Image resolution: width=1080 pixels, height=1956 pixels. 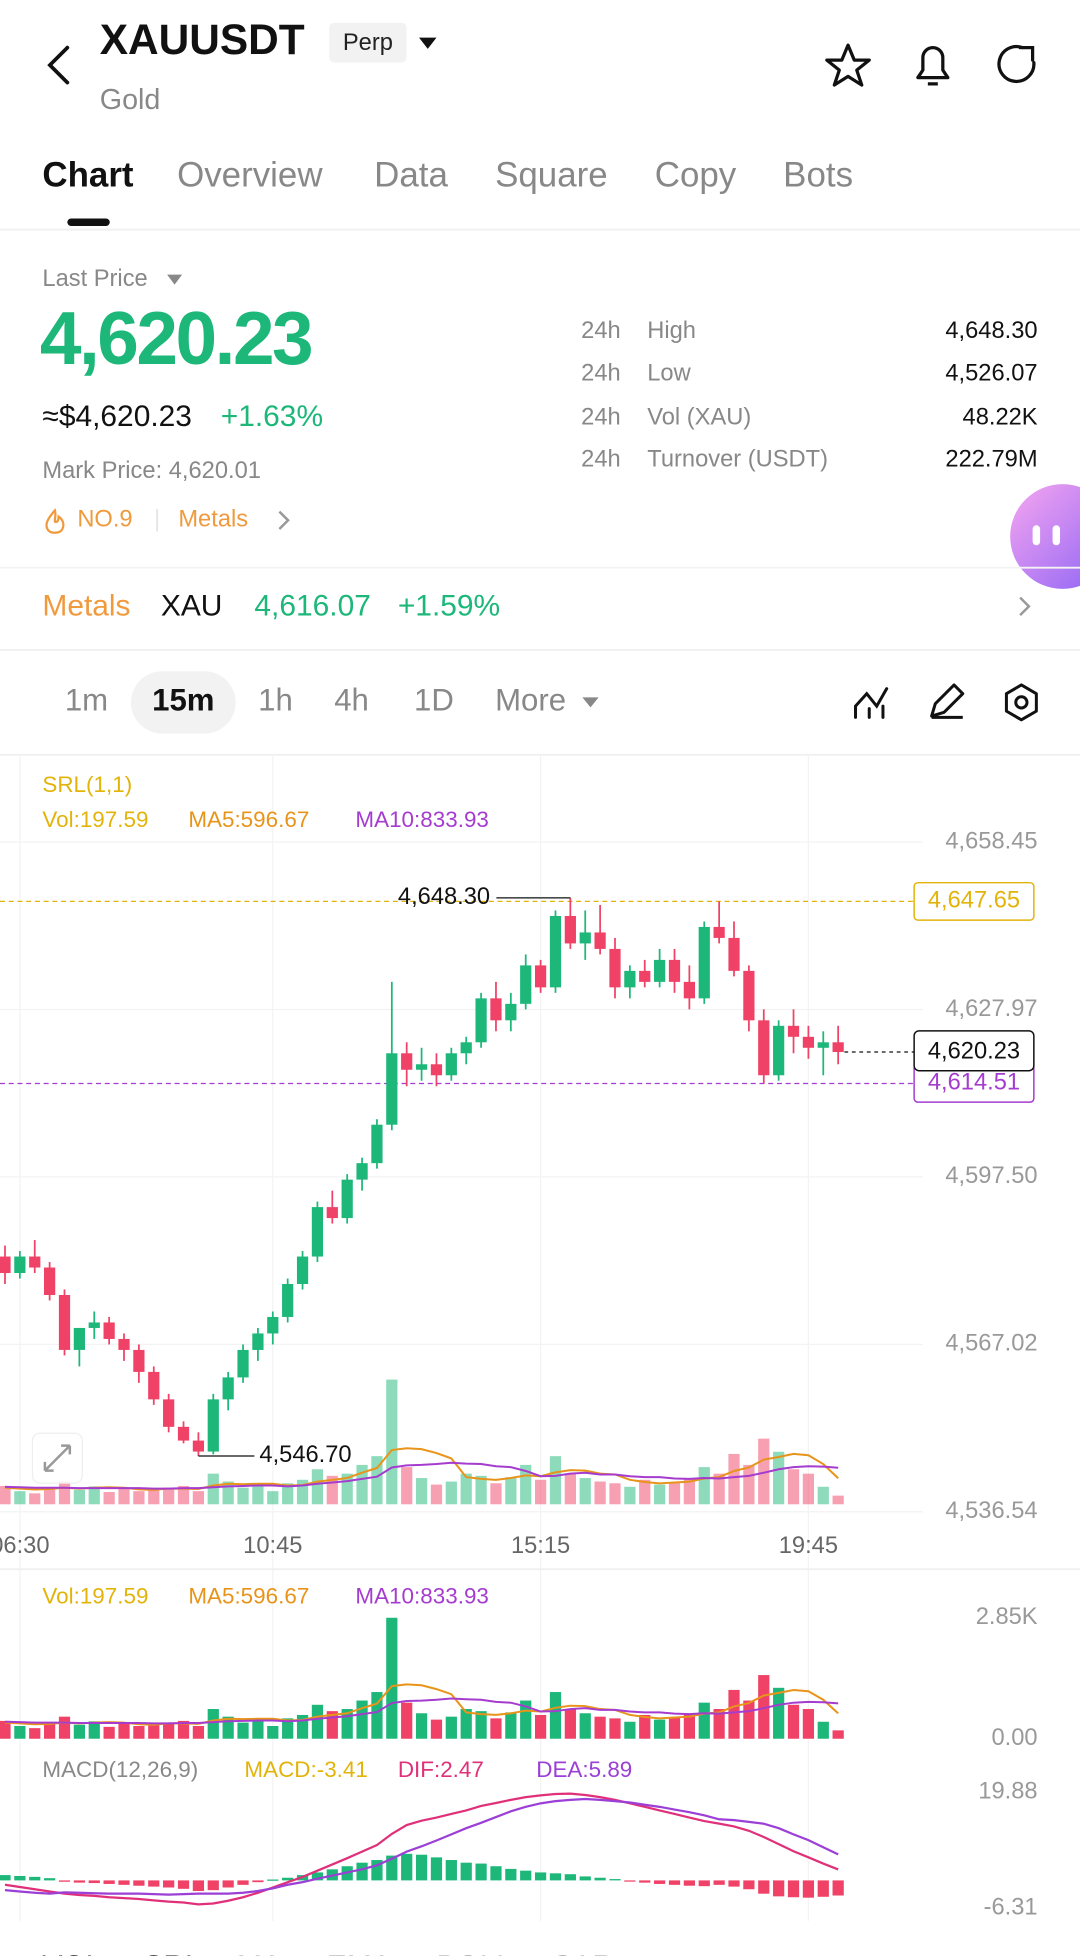 What do you see at coordinates (1036, 535) in the screenshot?
I see `bubble-eye` at bounding box center [1036, 535].